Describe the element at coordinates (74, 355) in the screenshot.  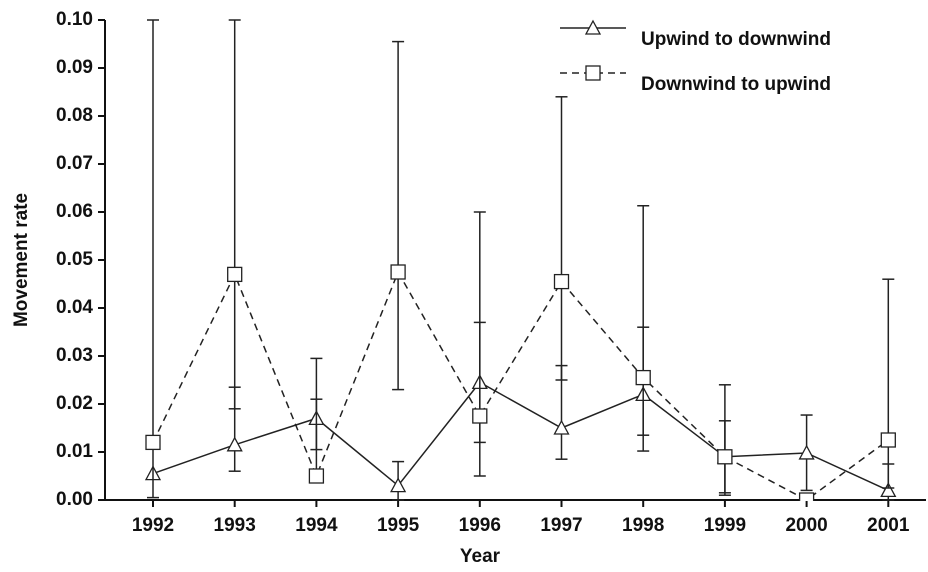
I see `y-tick-label: 0.03` at that location.